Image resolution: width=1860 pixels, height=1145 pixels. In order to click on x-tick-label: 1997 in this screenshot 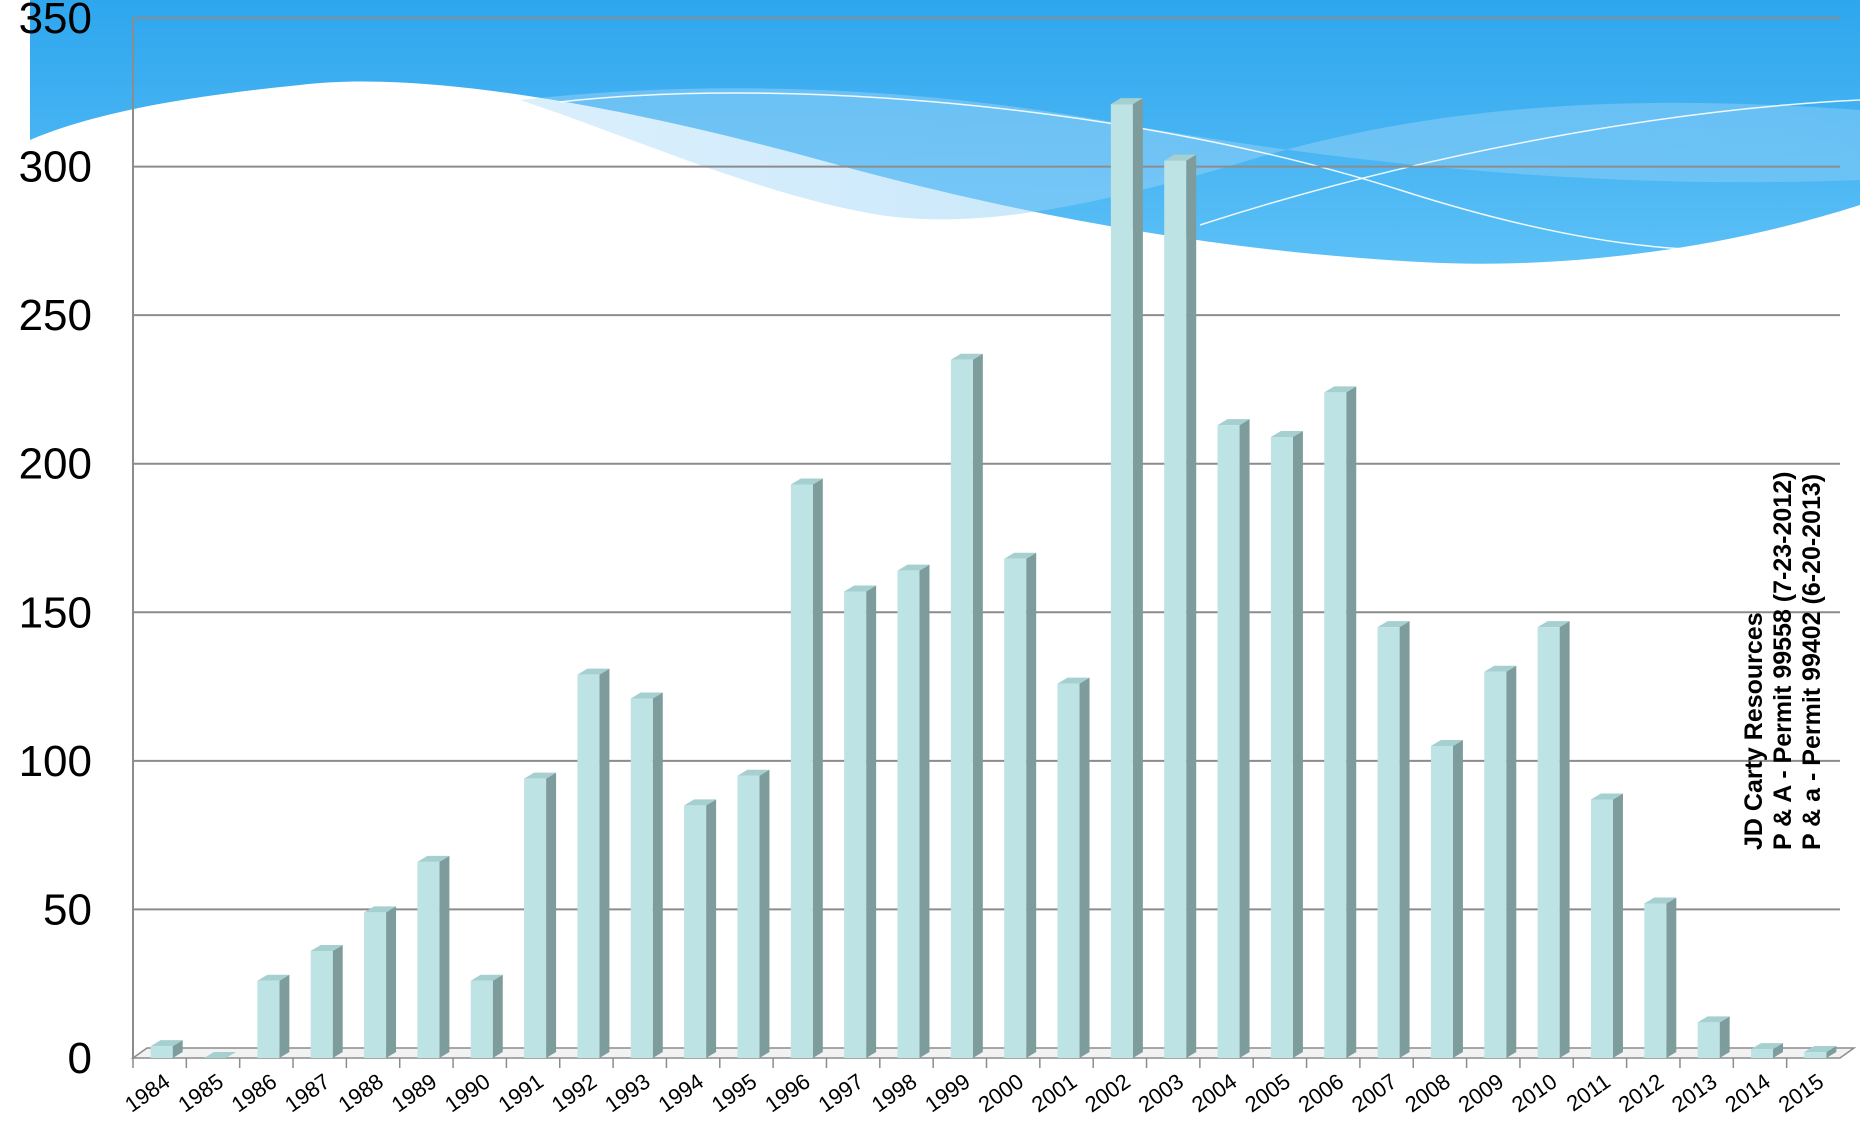, I will do `click(841, 1093)`.